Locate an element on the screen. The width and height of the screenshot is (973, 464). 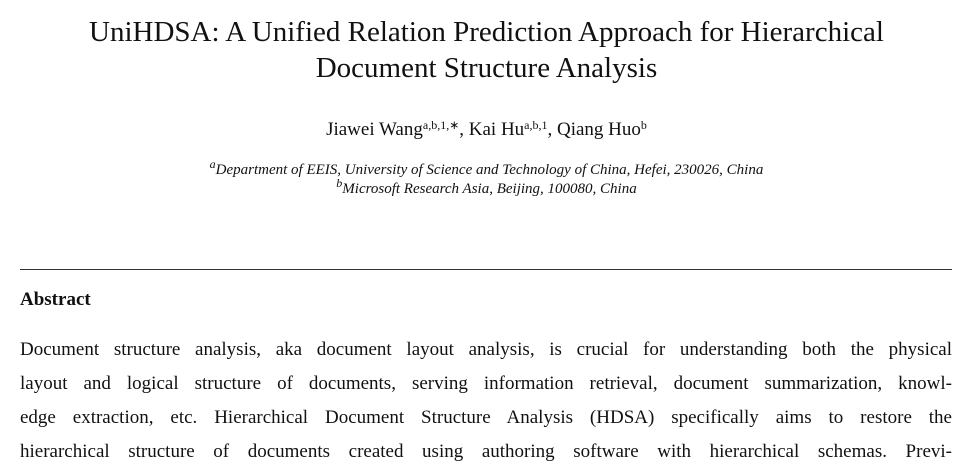
title-line: Document Structure Analysis is located at coordinates (486, 68).